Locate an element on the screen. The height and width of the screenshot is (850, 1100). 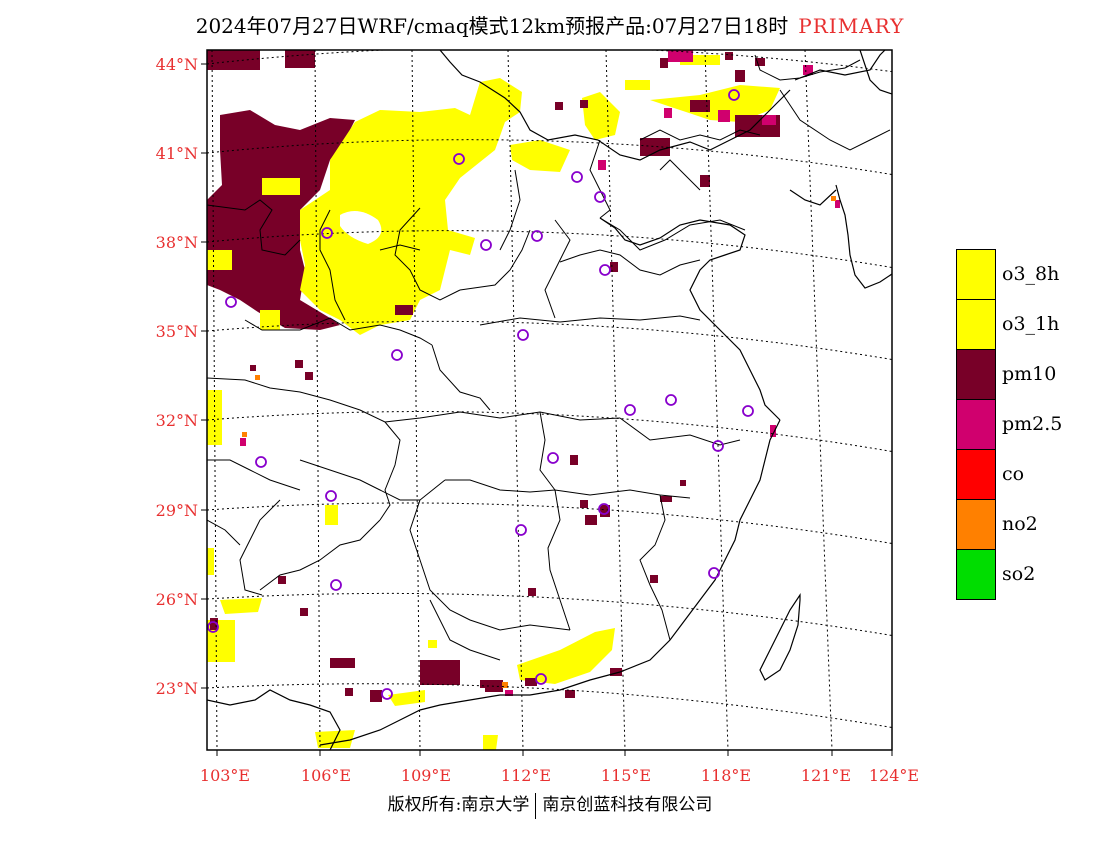
lat-label-38: 38°N is located at coordinates (176, 242).